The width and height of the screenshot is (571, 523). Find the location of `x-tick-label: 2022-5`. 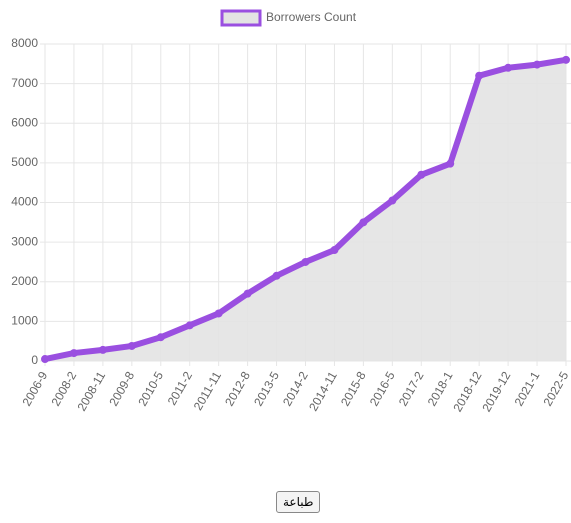

x-tick-label: 2022-5 is located at coordinates (556, 389).